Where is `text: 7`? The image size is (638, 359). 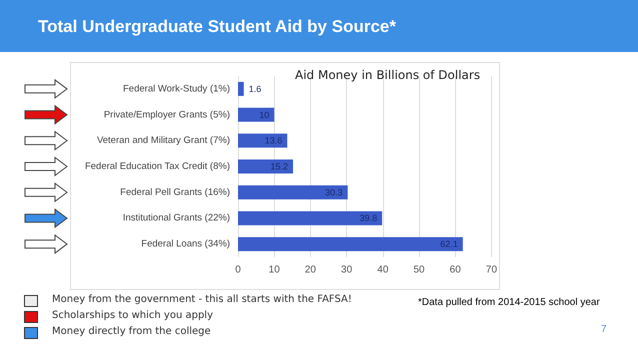
text: 7 is located at coordinates (604, 329).